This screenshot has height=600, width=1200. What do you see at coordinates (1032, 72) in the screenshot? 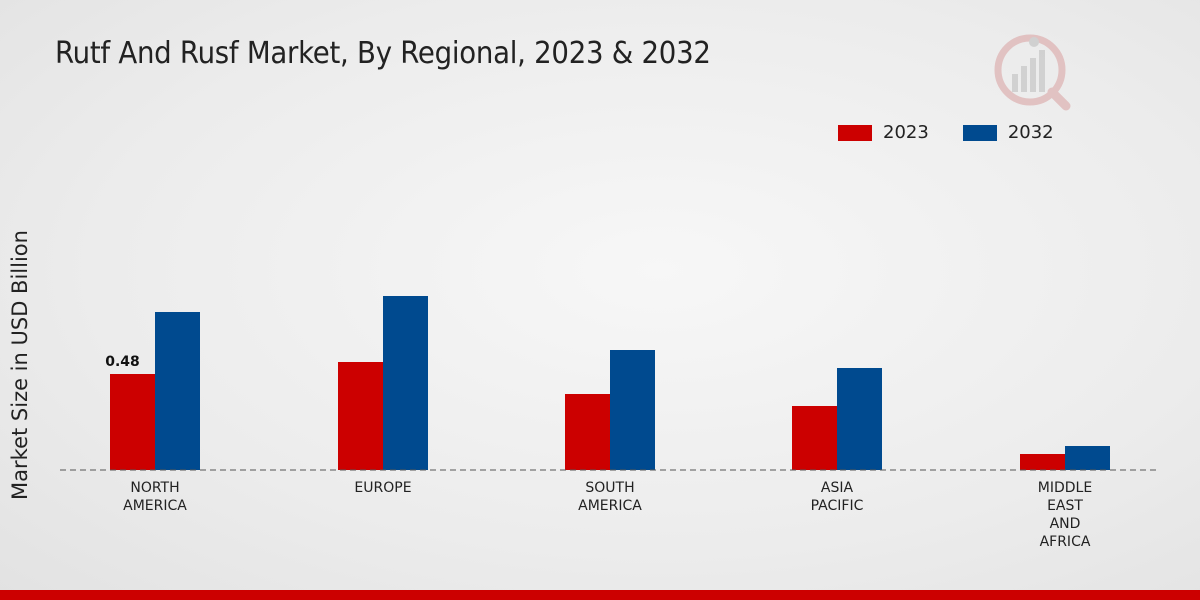
I see `brand-logo-icon` at bounding box center [1032, 72].